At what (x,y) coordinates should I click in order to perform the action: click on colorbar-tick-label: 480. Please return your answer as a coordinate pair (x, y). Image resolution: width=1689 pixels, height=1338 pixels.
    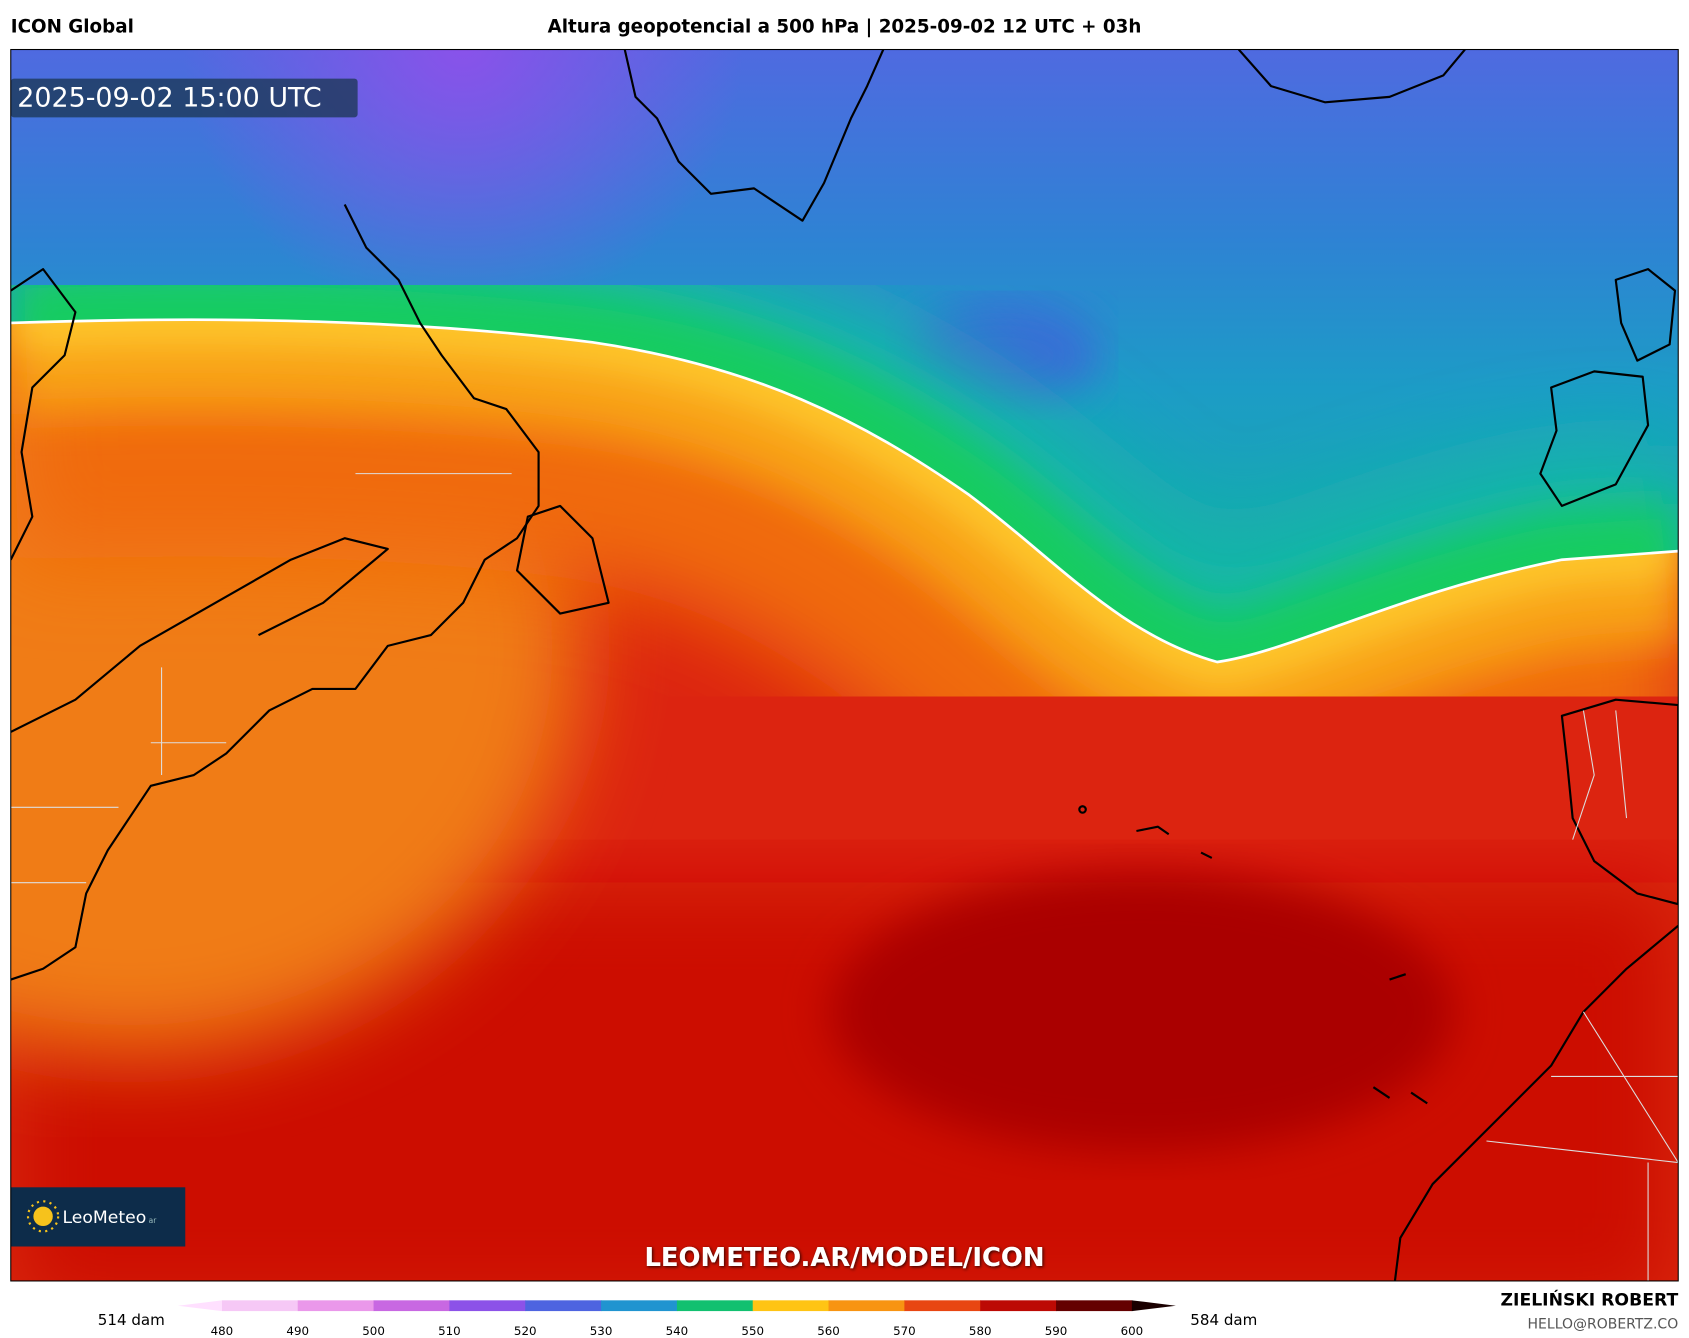
    Looking at the image, I should click on (222, 1331).